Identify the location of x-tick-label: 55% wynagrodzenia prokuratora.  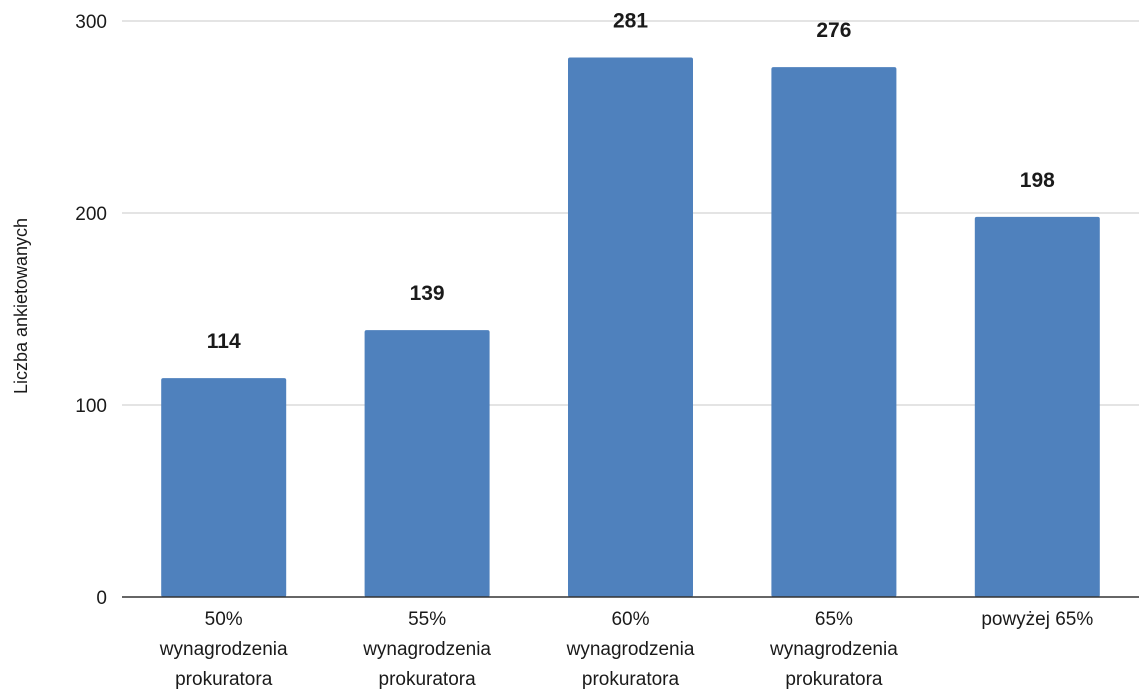
(426, 649).